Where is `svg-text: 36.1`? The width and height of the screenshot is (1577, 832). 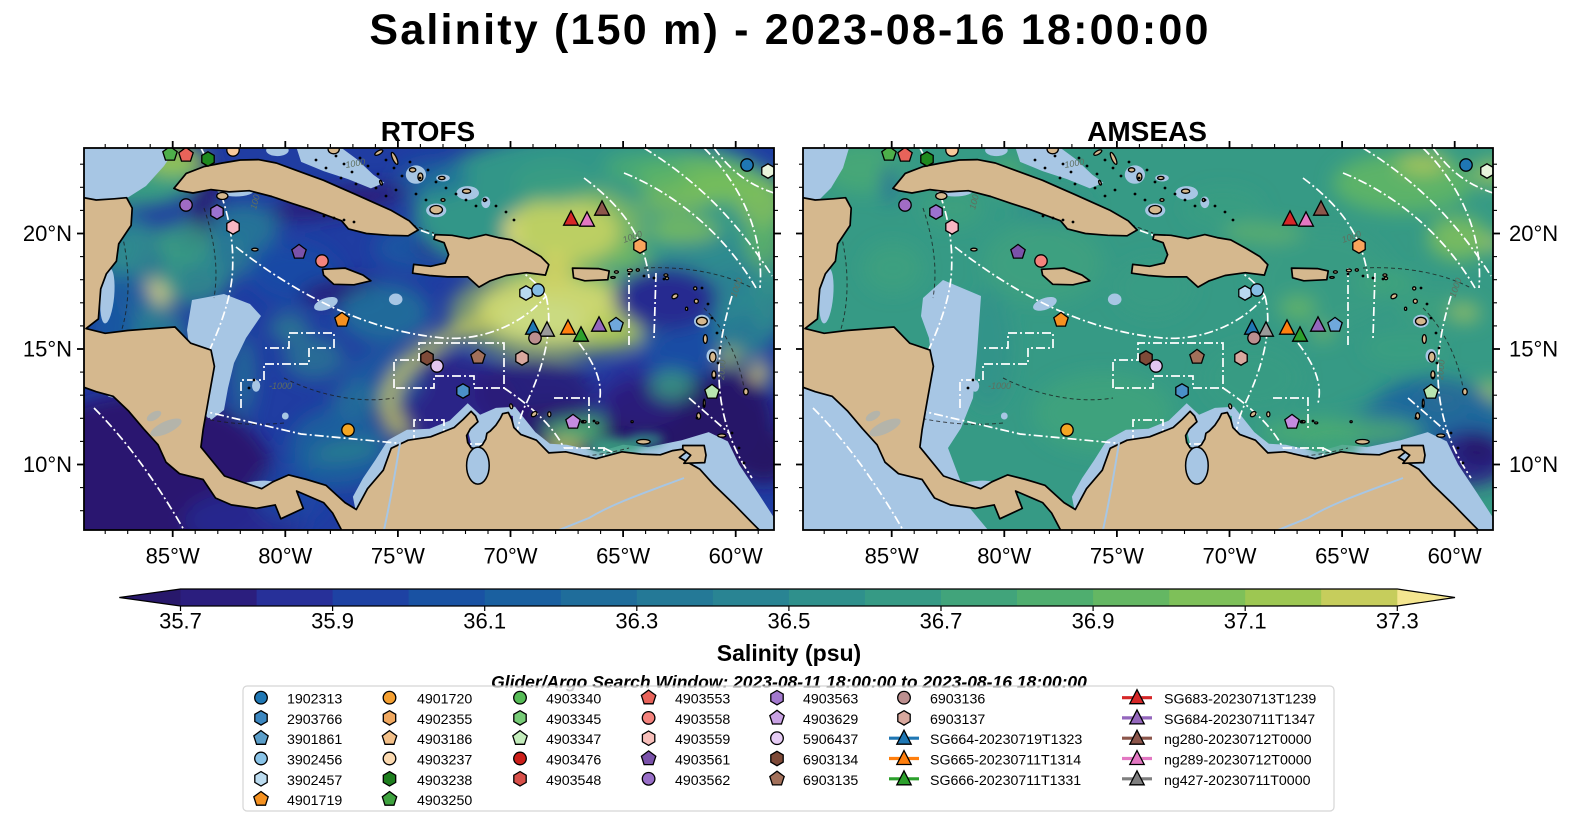
svg-text: 36.1 is located at coordinates (484, 621).